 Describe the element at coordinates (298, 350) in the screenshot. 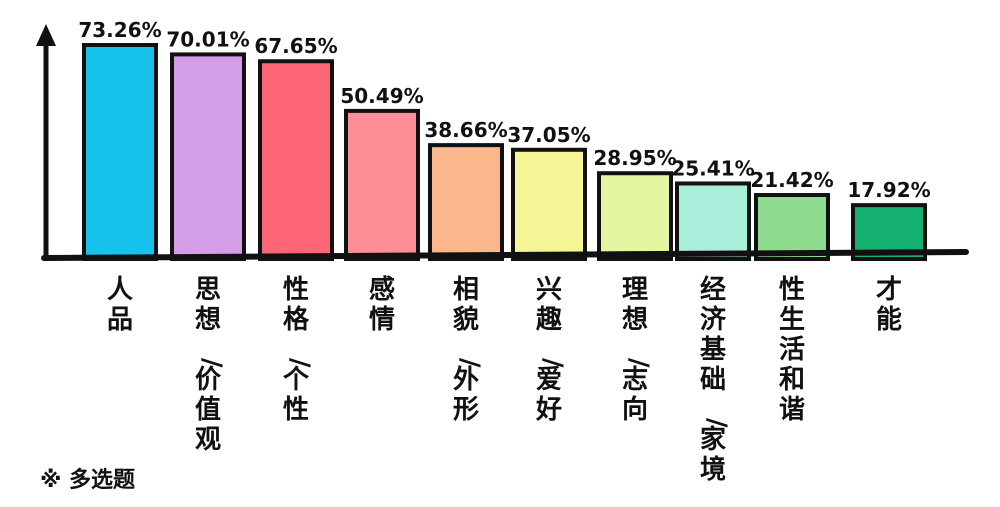

I see `category-label: 性格/个性` at that location.